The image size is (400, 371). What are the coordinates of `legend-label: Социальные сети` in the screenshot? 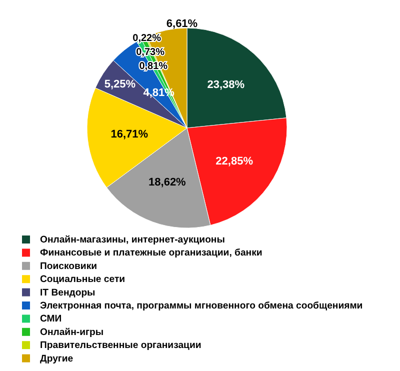 It's located at (83, 280).